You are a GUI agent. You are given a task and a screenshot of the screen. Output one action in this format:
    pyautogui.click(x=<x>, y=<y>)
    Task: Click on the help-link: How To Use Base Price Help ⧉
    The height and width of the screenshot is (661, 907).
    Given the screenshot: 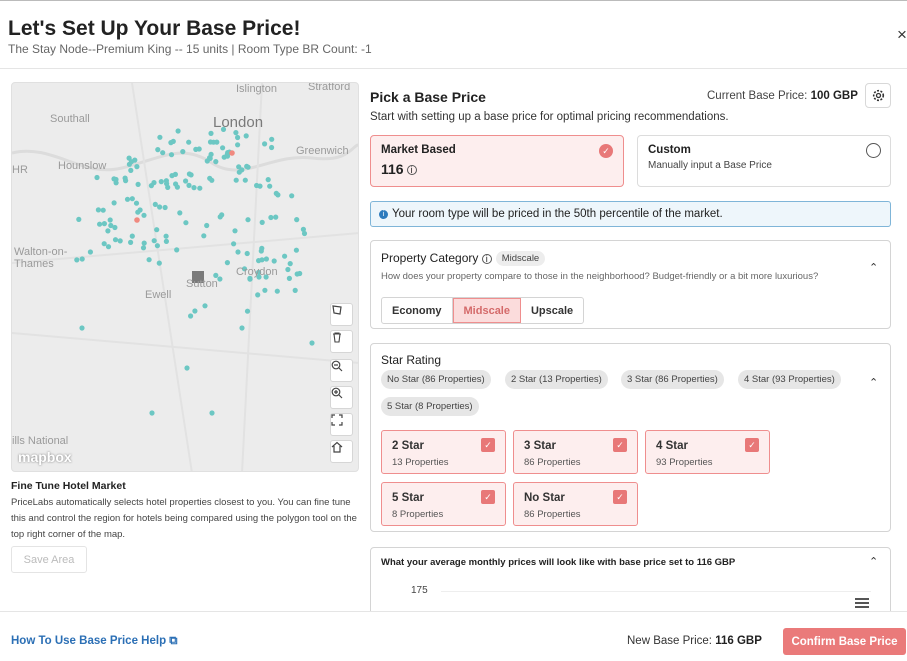 What is the action you would take?
    pyautogui.click(x=94, y=641)
    